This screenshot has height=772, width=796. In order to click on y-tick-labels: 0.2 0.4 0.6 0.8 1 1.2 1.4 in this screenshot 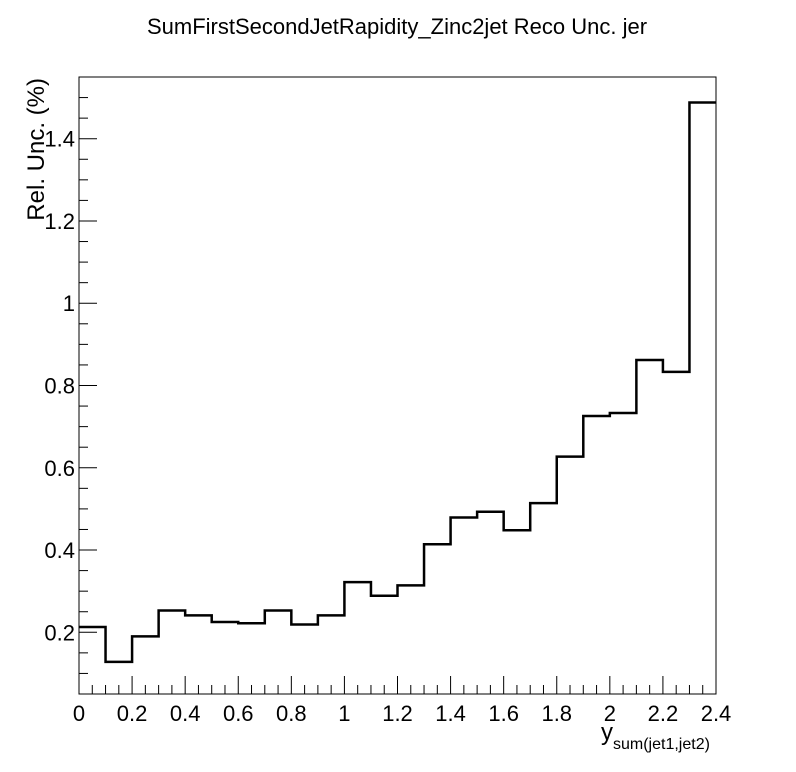, I will do `click(59, 386)`.